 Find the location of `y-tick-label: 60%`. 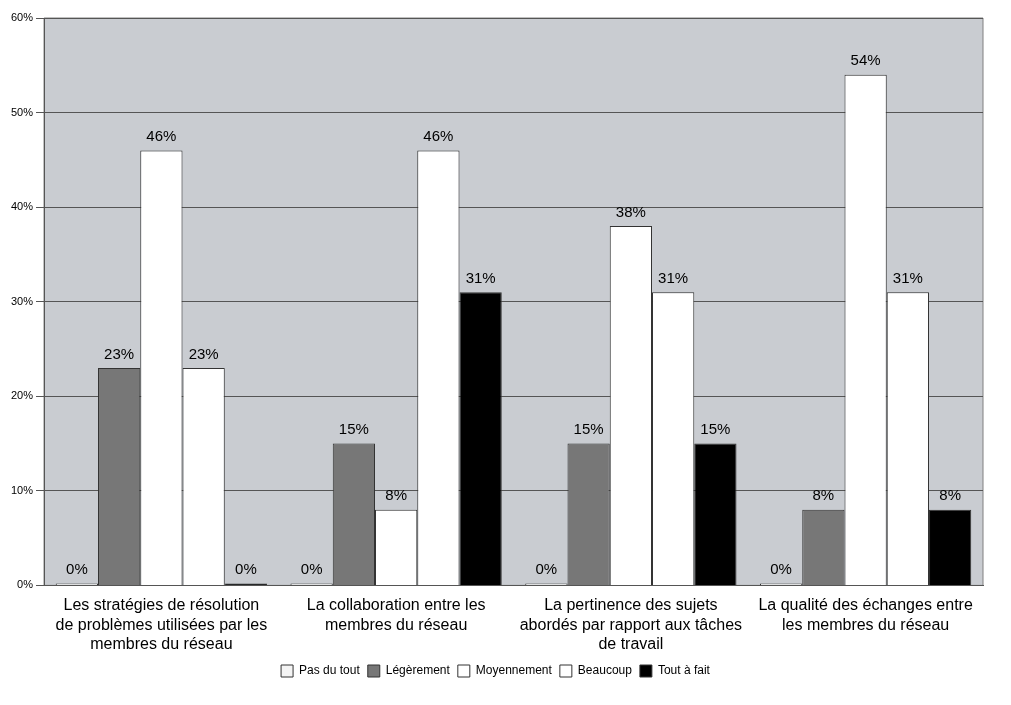

y-tick-label: 60% is located at coordinates (22, 17).